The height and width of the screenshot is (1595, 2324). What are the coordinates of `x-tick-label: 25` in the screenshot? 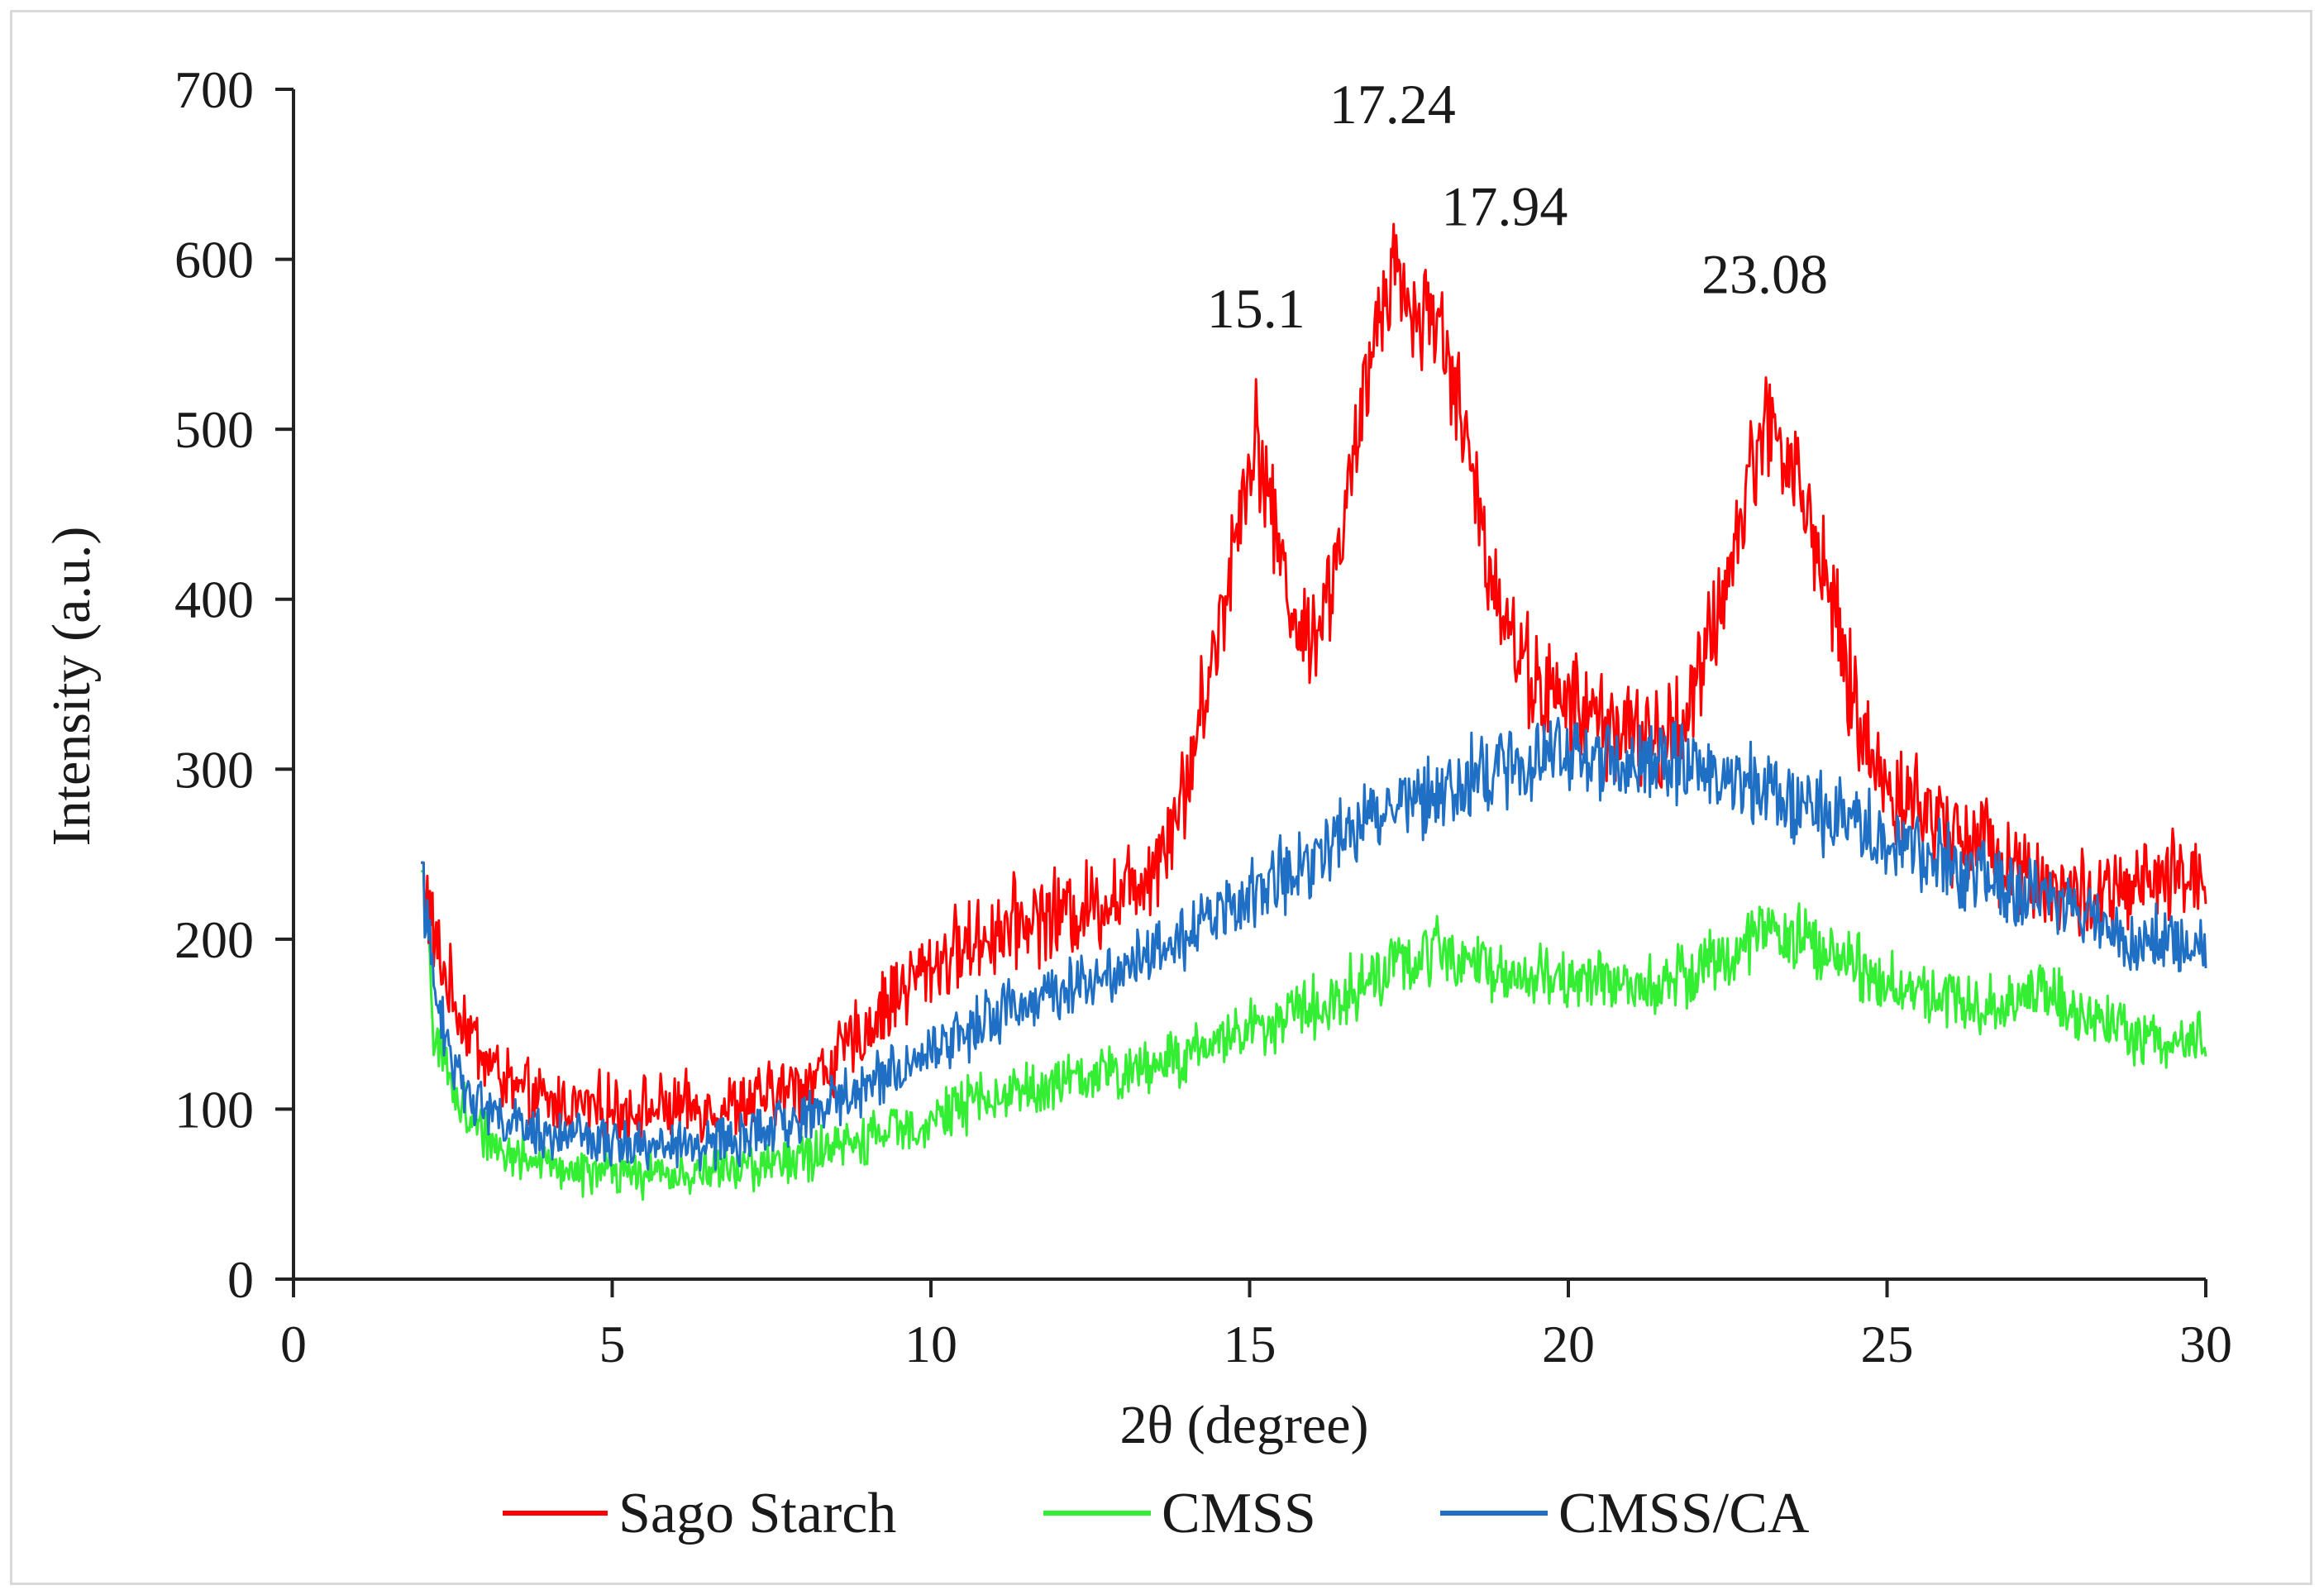 It's located at (1887, 1344).